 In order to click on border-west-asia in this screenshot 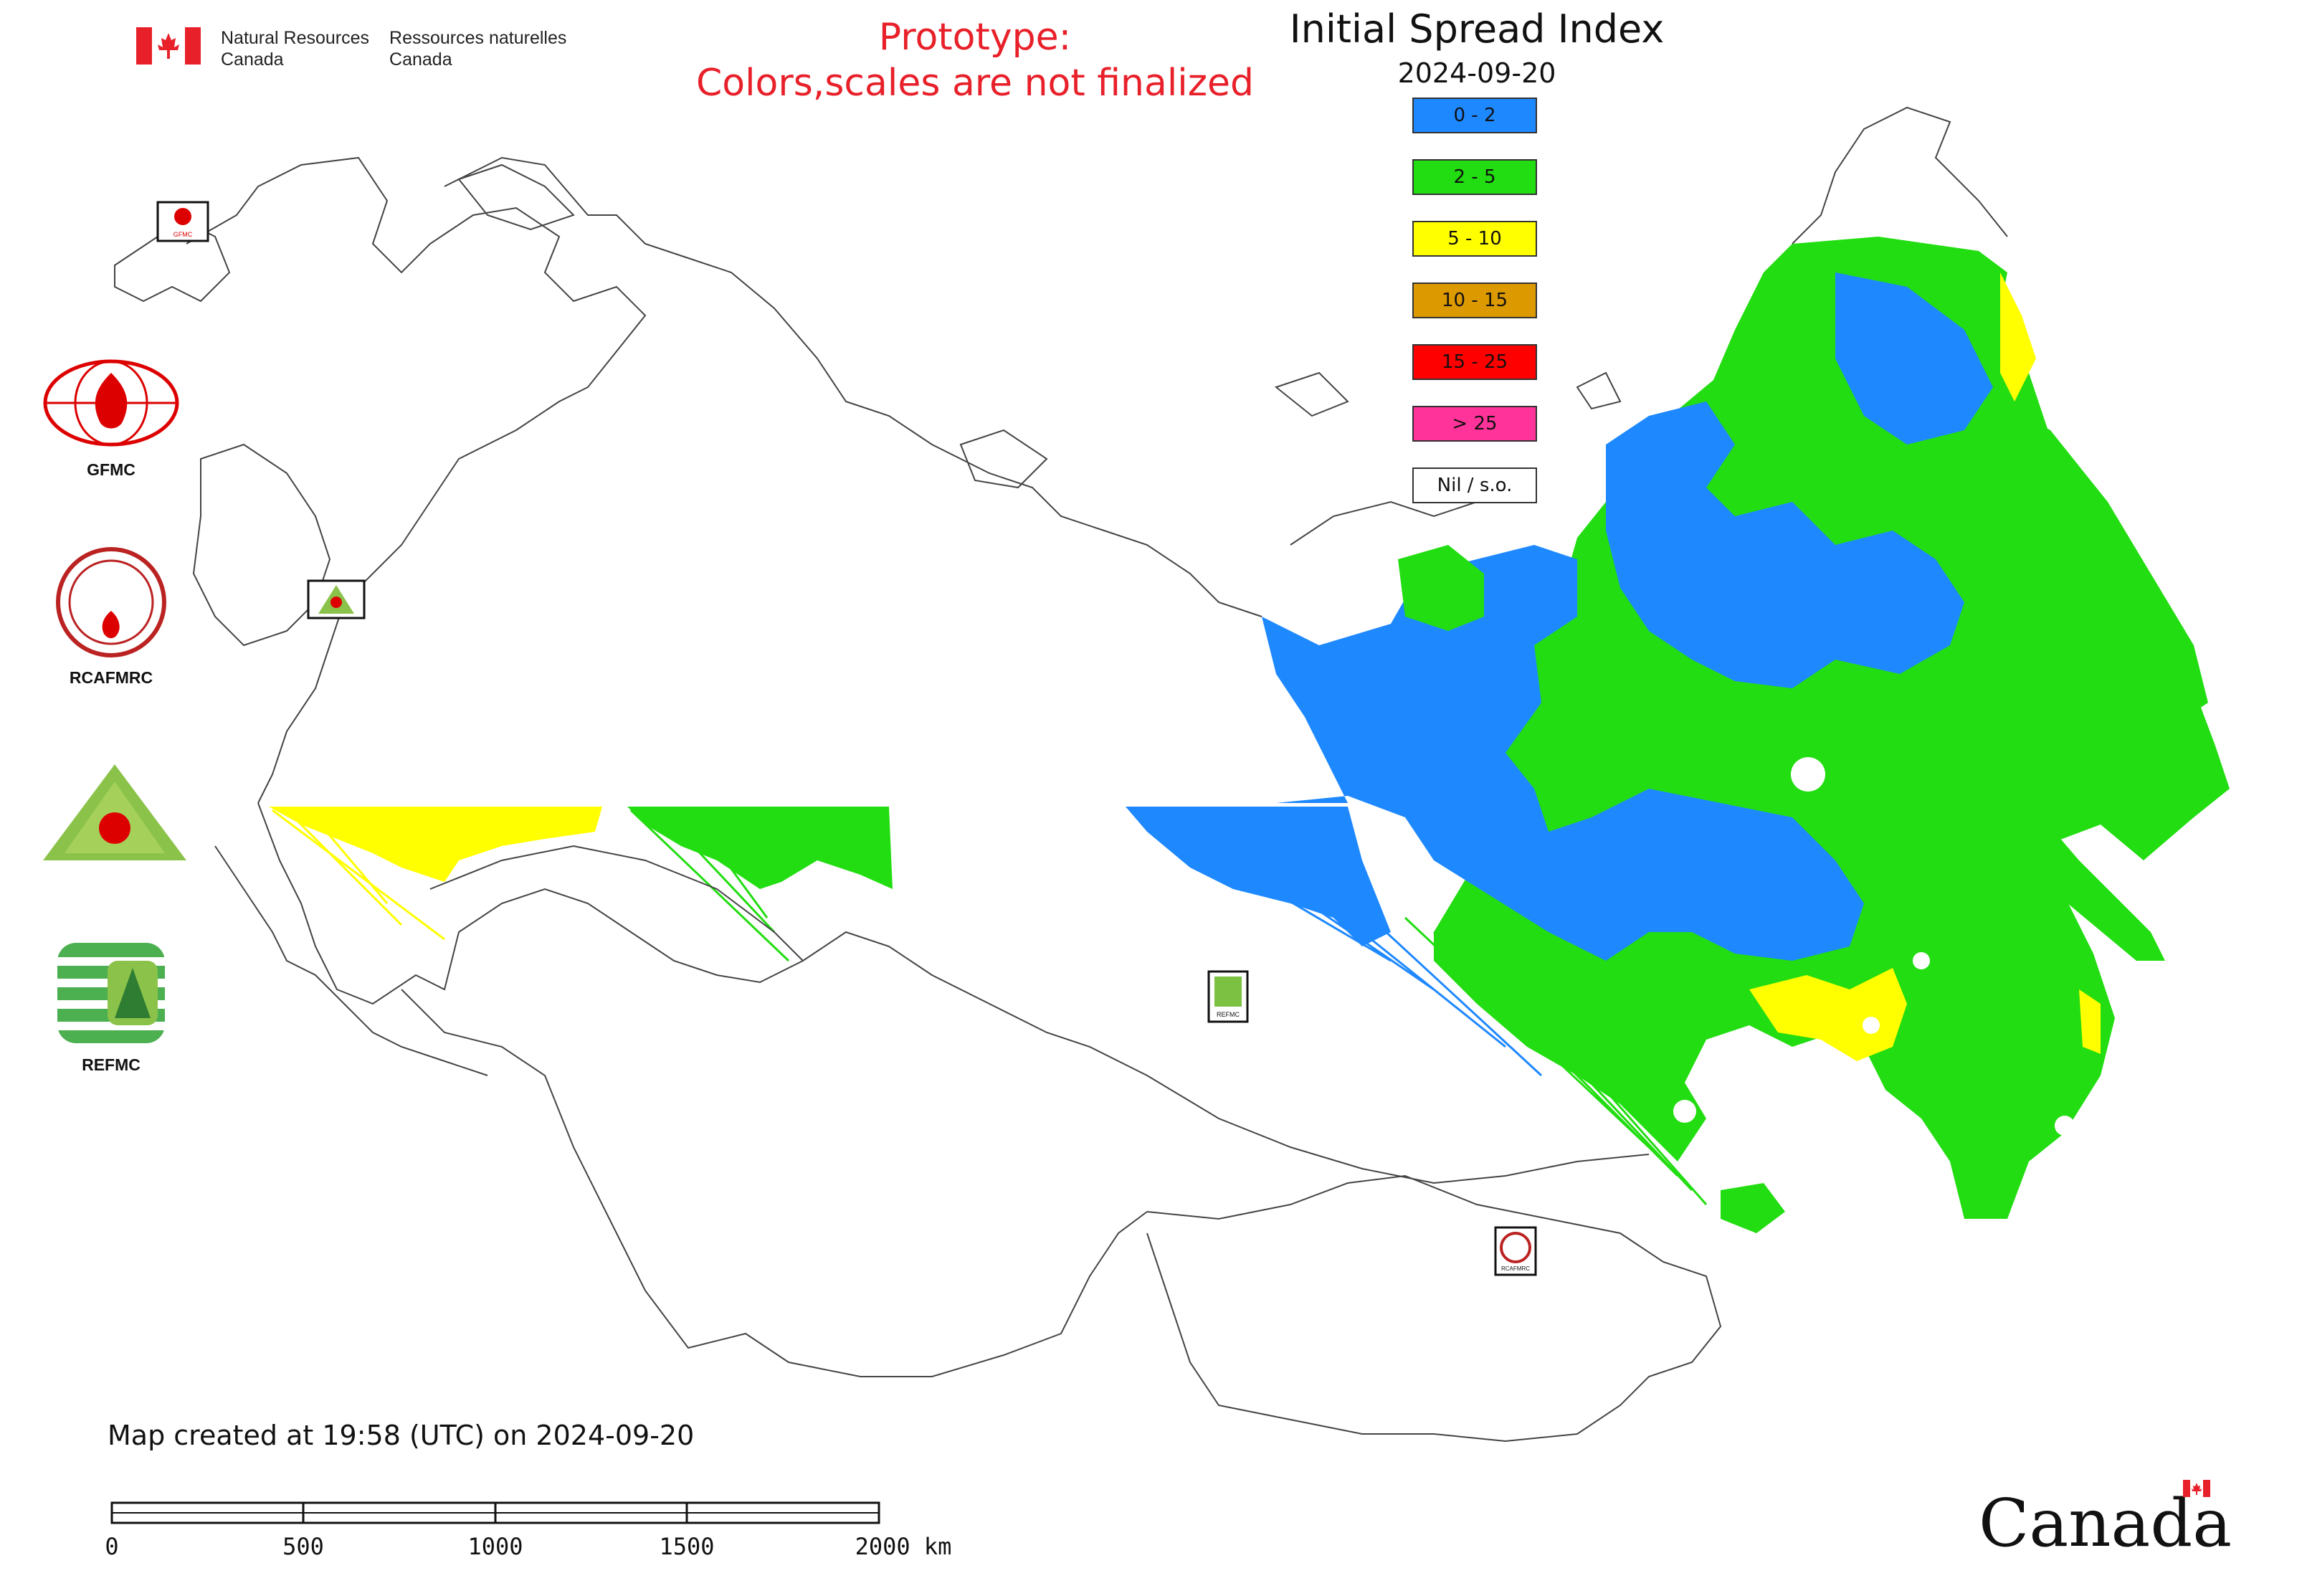, I will do `click(351, 960)`.